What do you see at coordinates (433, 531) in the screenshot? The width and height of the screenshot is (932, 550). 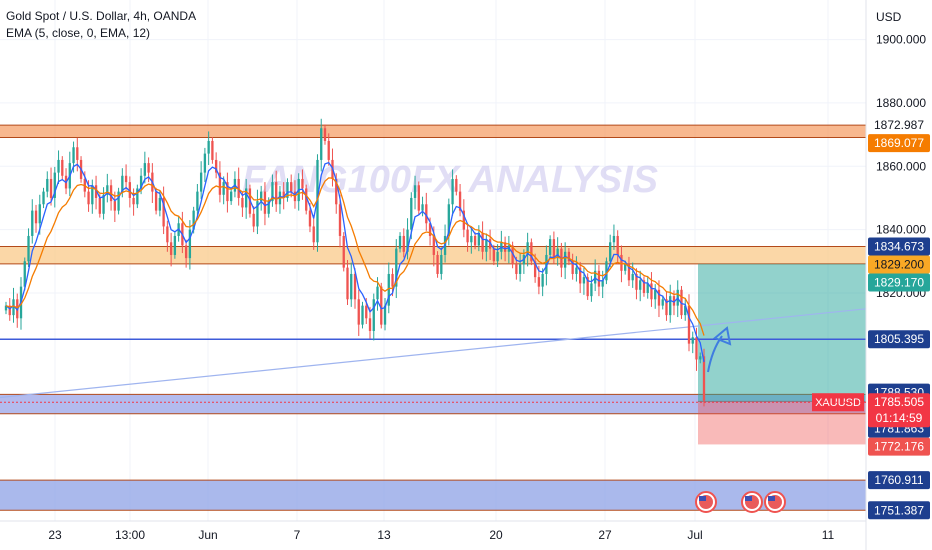 I see `time-axis: 23 13:00 Jun 7 13 20 27 Jul 11` at bounding box center [433, 531].